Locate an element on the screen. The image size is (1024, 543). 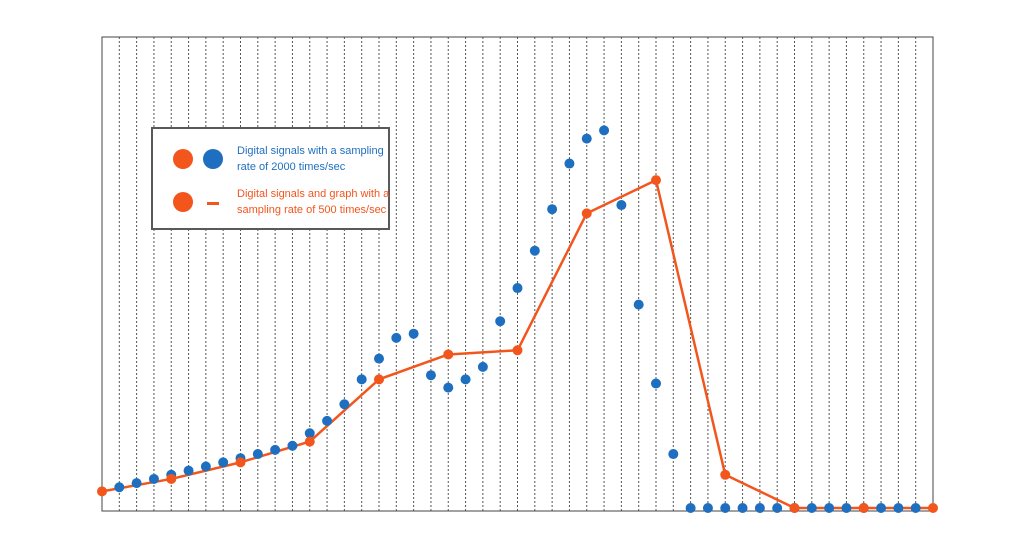
legend-high-rate-line1: Digital signals with a sampling is located at coordinates (310, 151).